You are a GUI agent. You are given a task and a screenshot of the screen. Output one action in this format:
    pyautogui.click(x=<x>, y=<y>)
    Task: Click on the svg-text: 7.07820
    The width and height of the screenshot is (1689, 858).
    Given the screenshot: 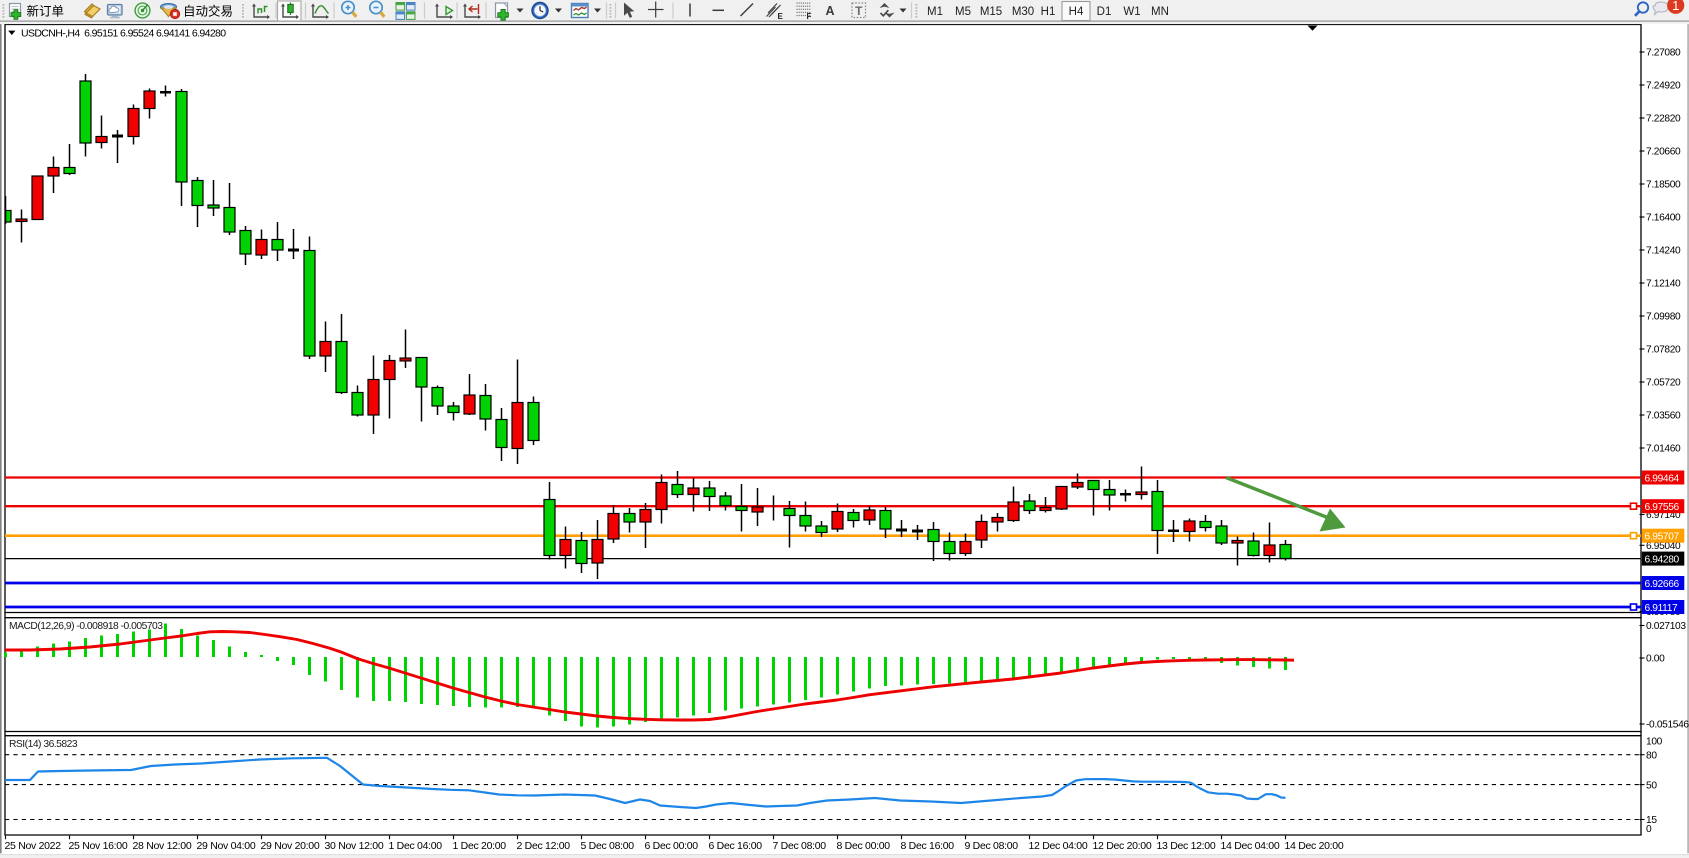 What is the action you would take?
    pyautogui.click(x=1663, y=350)
    